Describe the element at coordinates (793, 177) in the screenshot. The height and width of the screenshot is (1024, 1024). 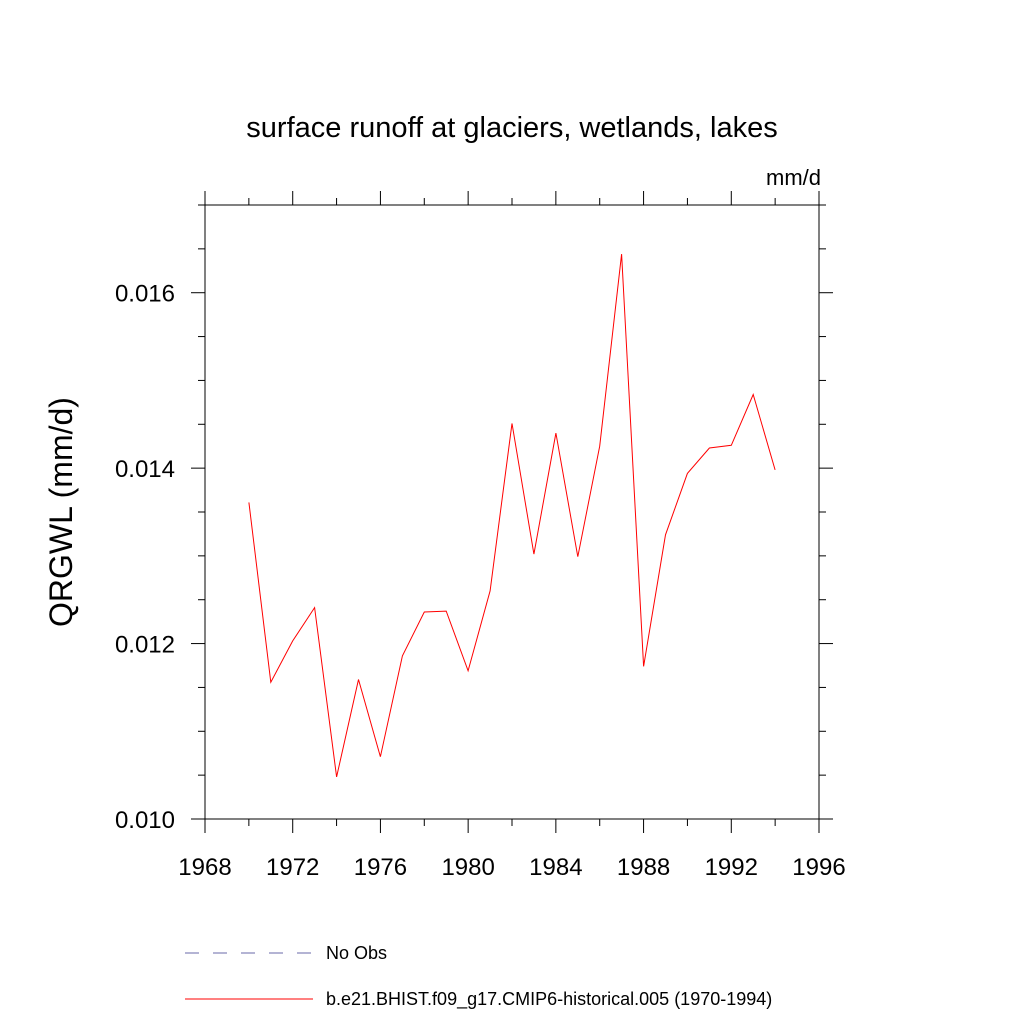
I see `units-label: mm/d` at that location.